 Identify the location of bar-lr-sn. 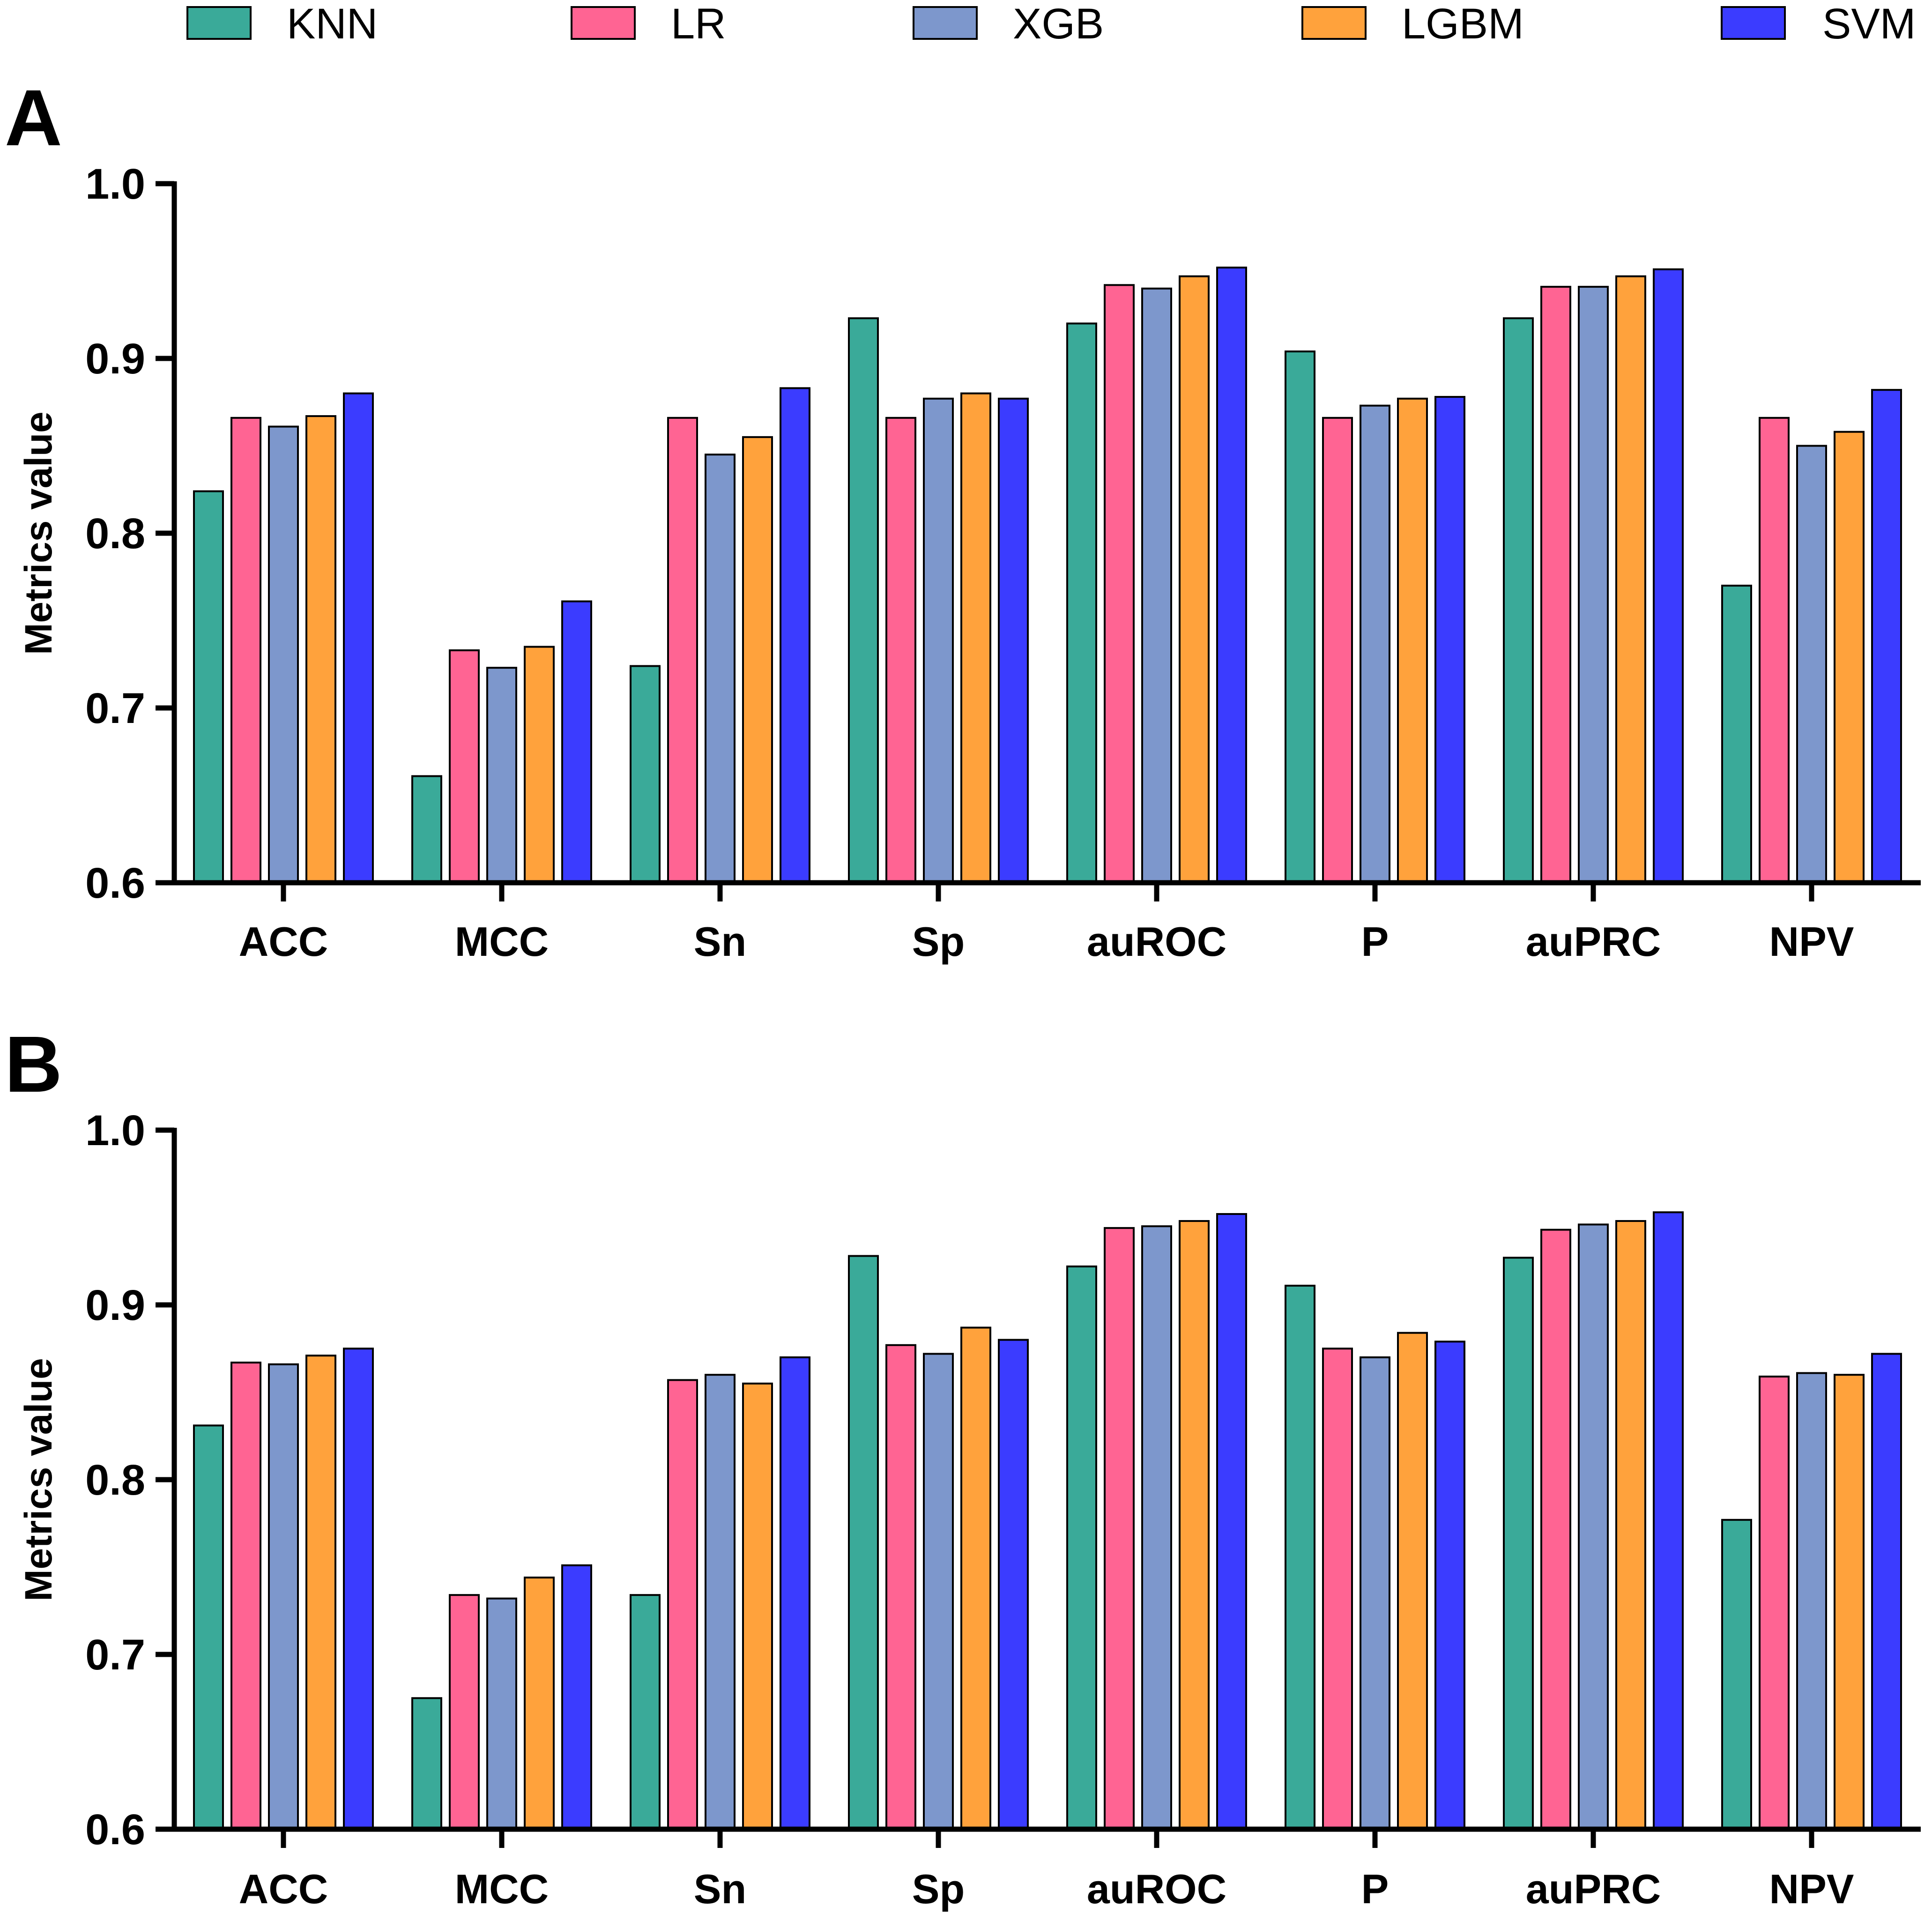
(683, 650).